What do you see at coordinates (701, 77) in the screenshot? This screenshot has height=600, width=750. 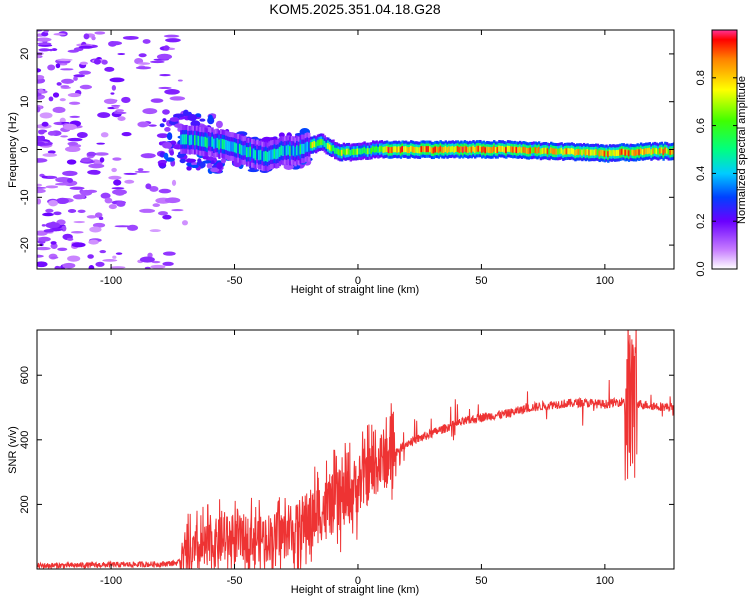 I see `colorbar-tick-label: 0.8` at bounding box center [701, 77].